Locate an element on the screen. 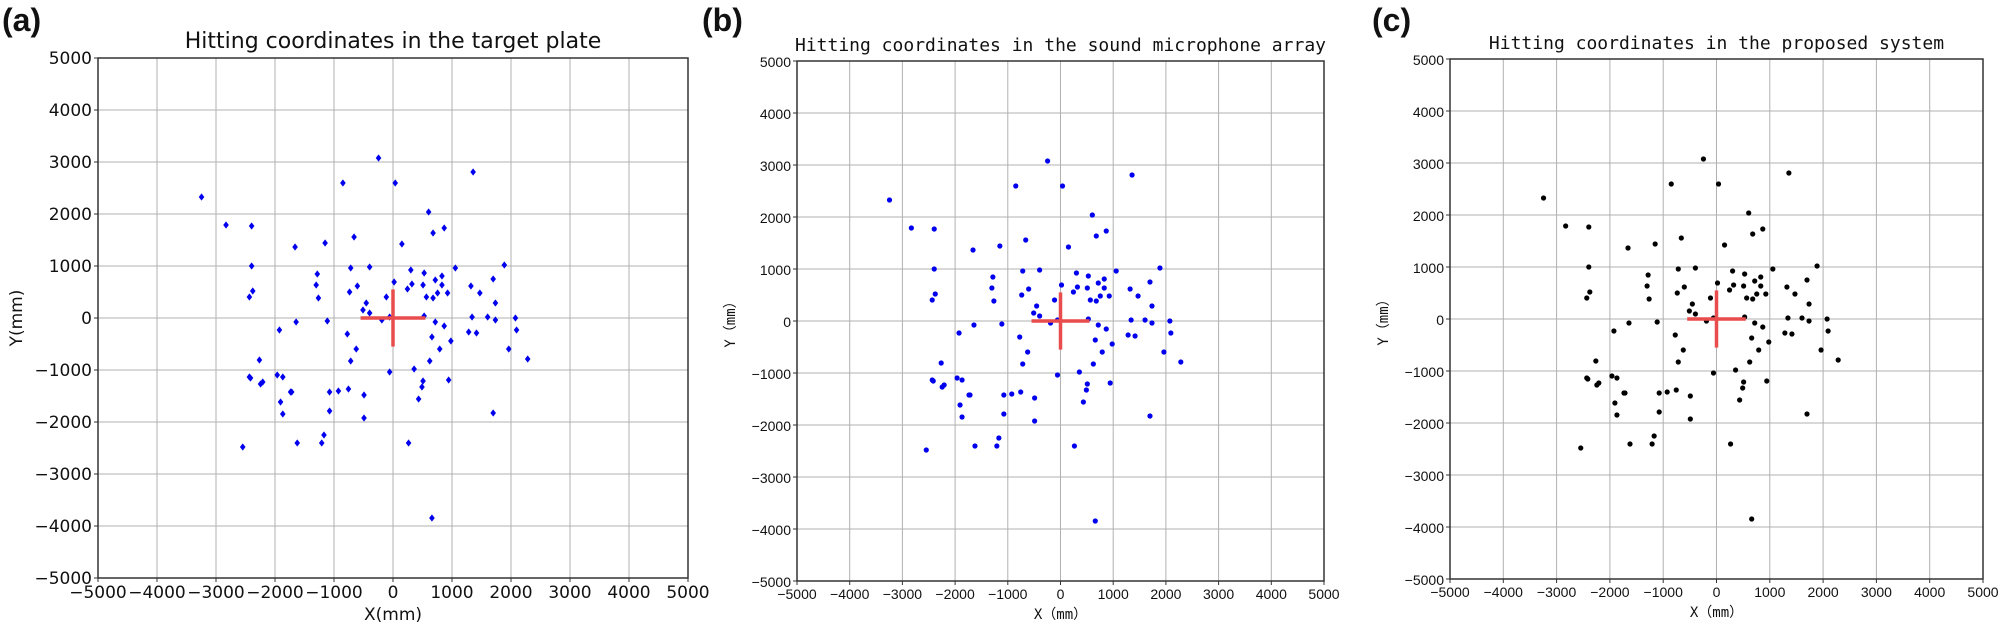 The width and height of the screenshot is (2000, 627). x-tick-label: 5000 is located at coordinates (687, 593).